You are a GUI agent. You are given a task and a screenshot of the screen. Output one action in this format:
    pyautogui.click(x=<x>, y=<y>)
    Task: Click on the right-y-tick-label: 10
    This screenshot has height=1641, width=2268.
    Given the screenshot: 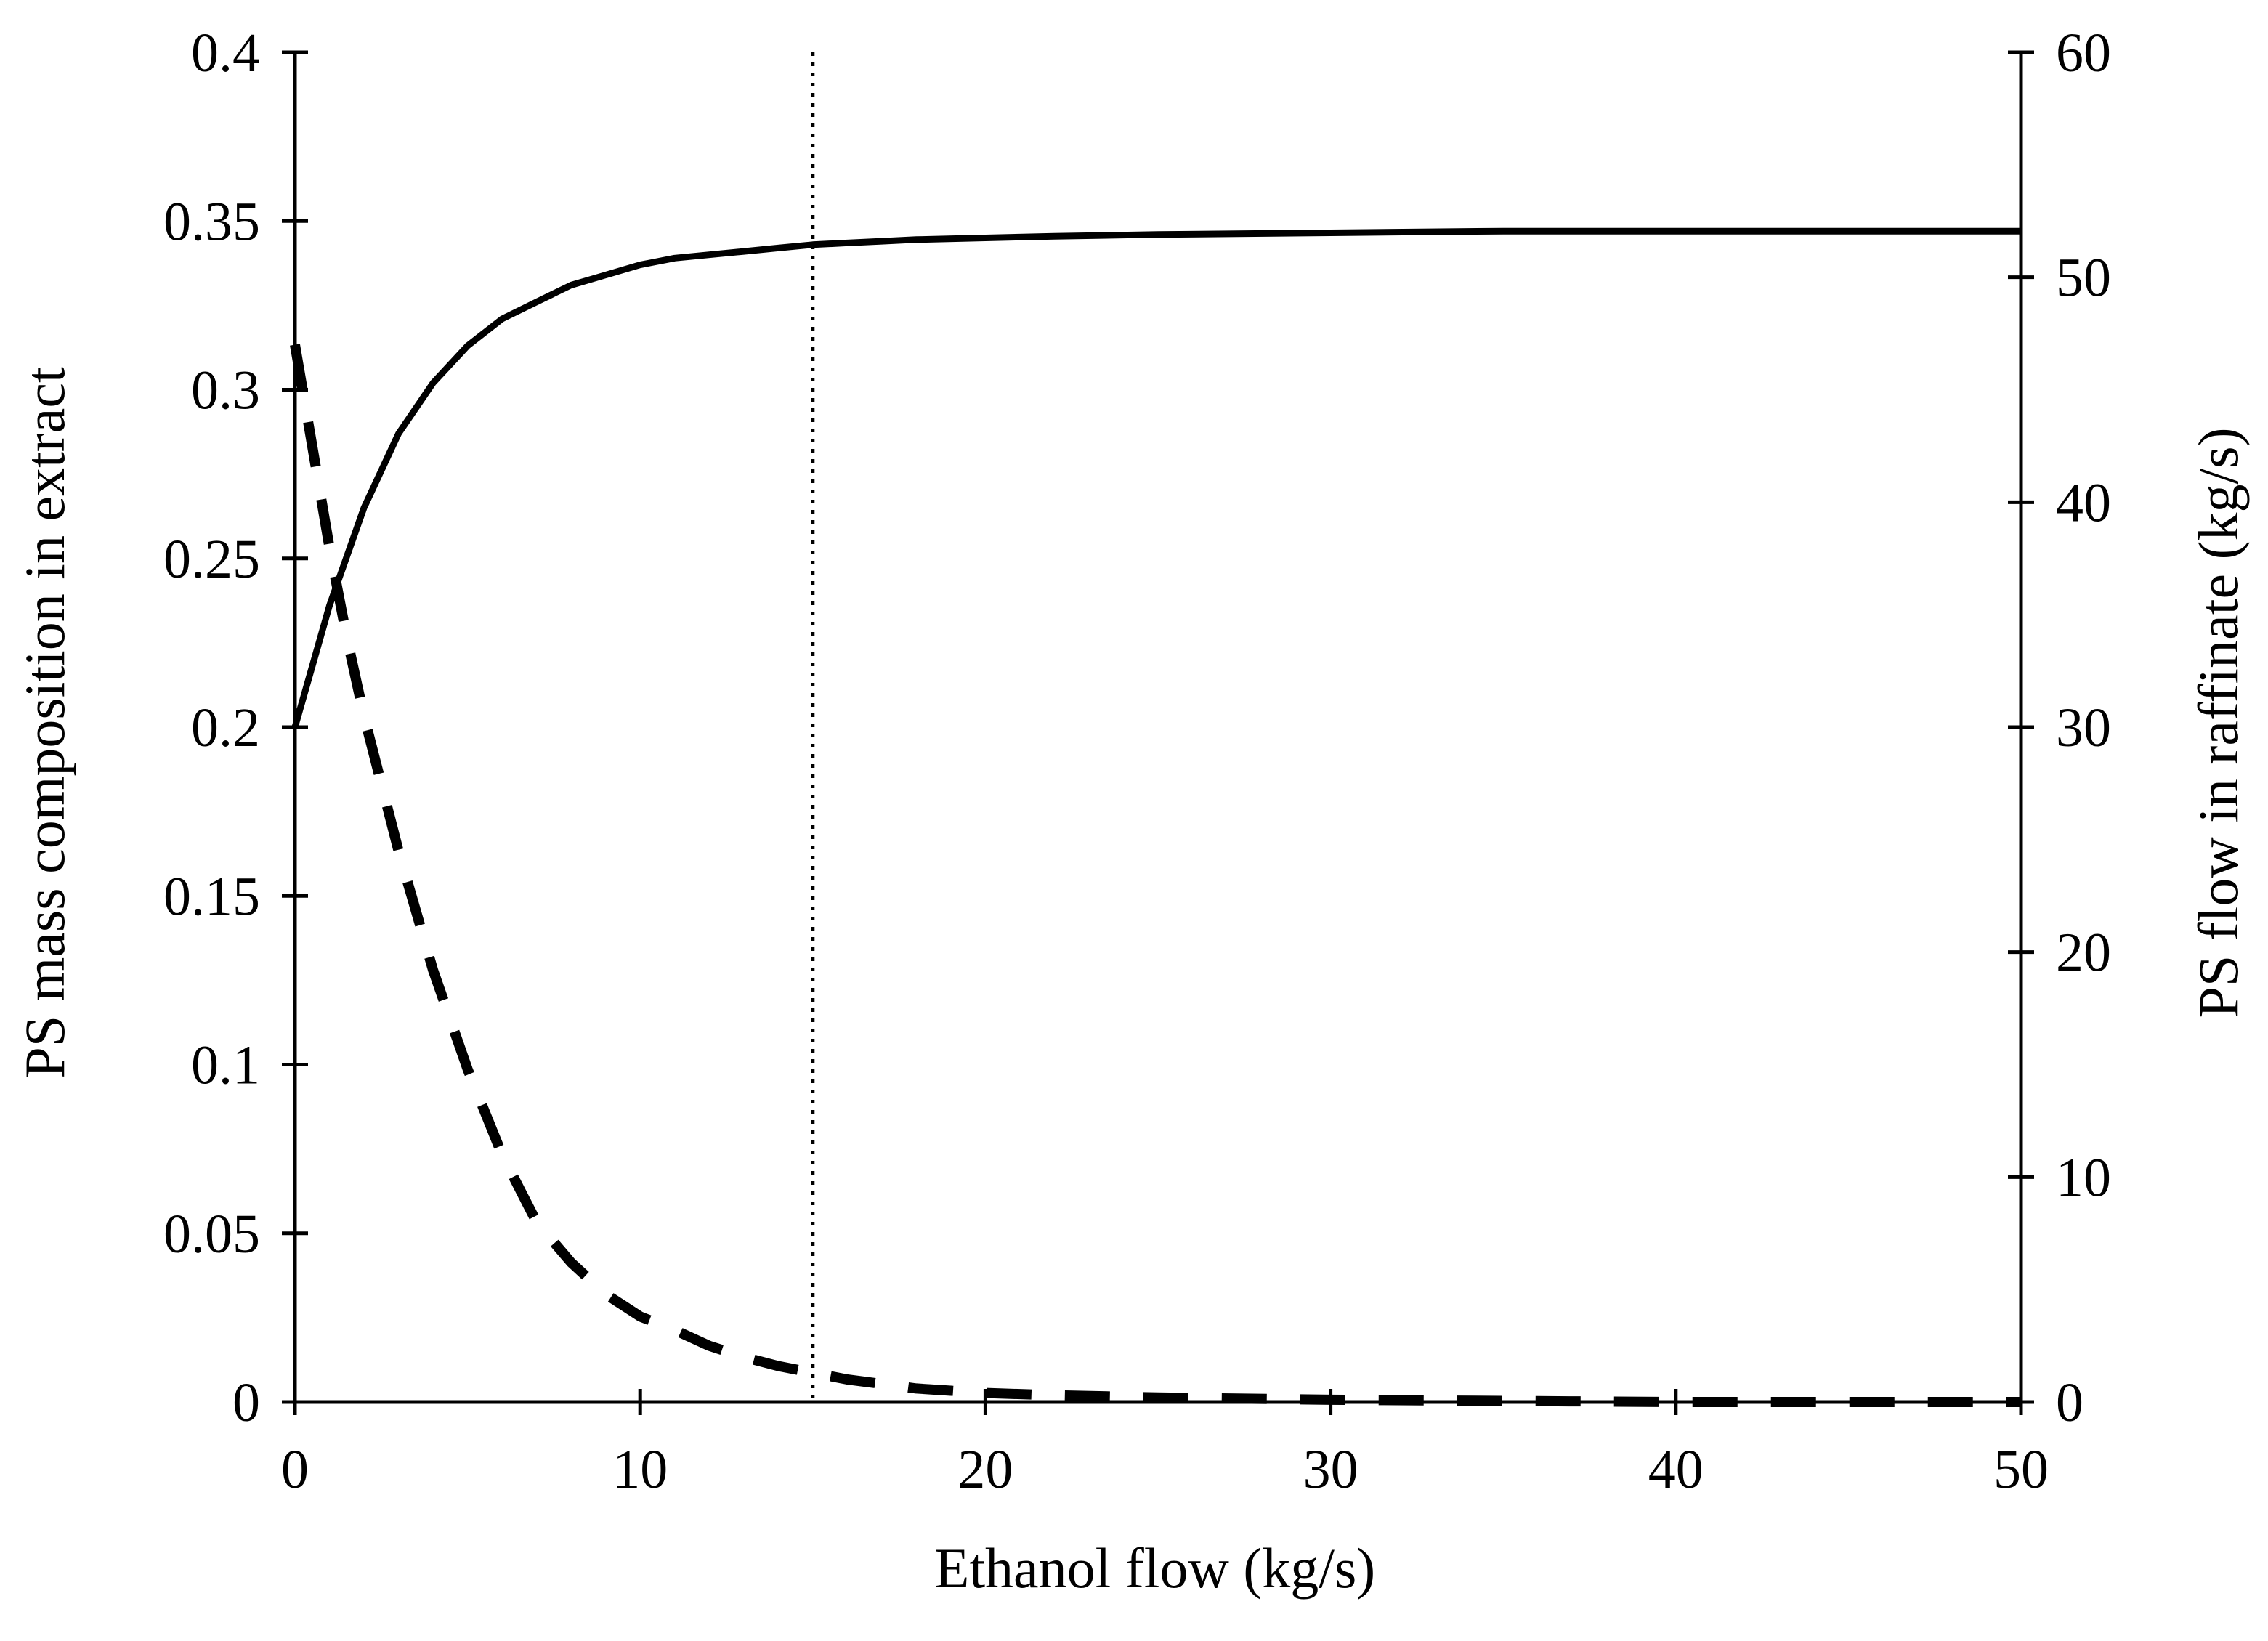 What is the action you would take?
    pyautogui.click(x=2083, y=1177)
    